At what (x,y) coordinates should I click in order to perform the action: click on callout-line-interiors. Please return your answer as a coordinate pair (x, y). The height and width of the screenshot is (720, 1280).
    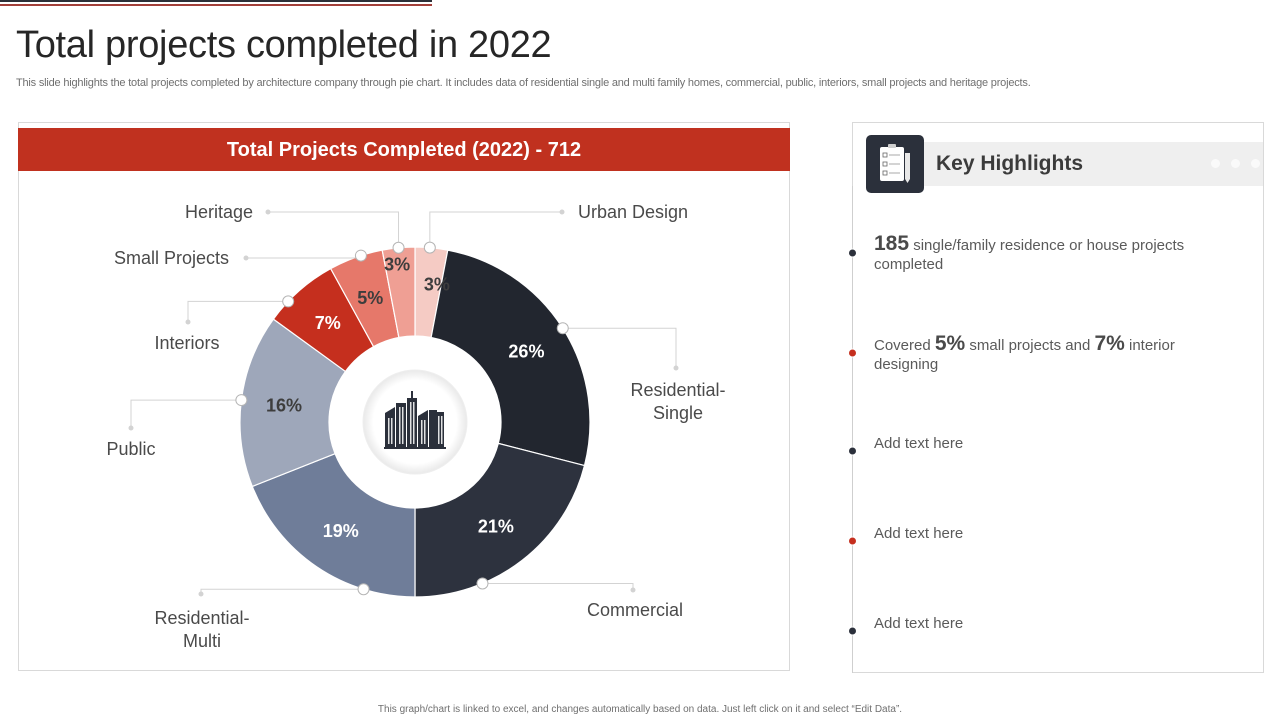
    Looking at the image, I should click on (238, 311).